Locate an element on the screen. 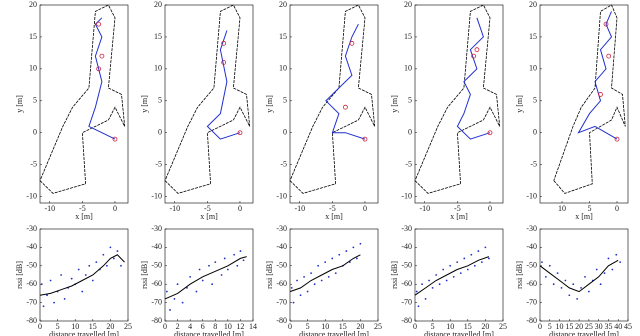 This screenshot has height=336, width=640. x-tick-label: 12 is located at coordinates (240, 326).